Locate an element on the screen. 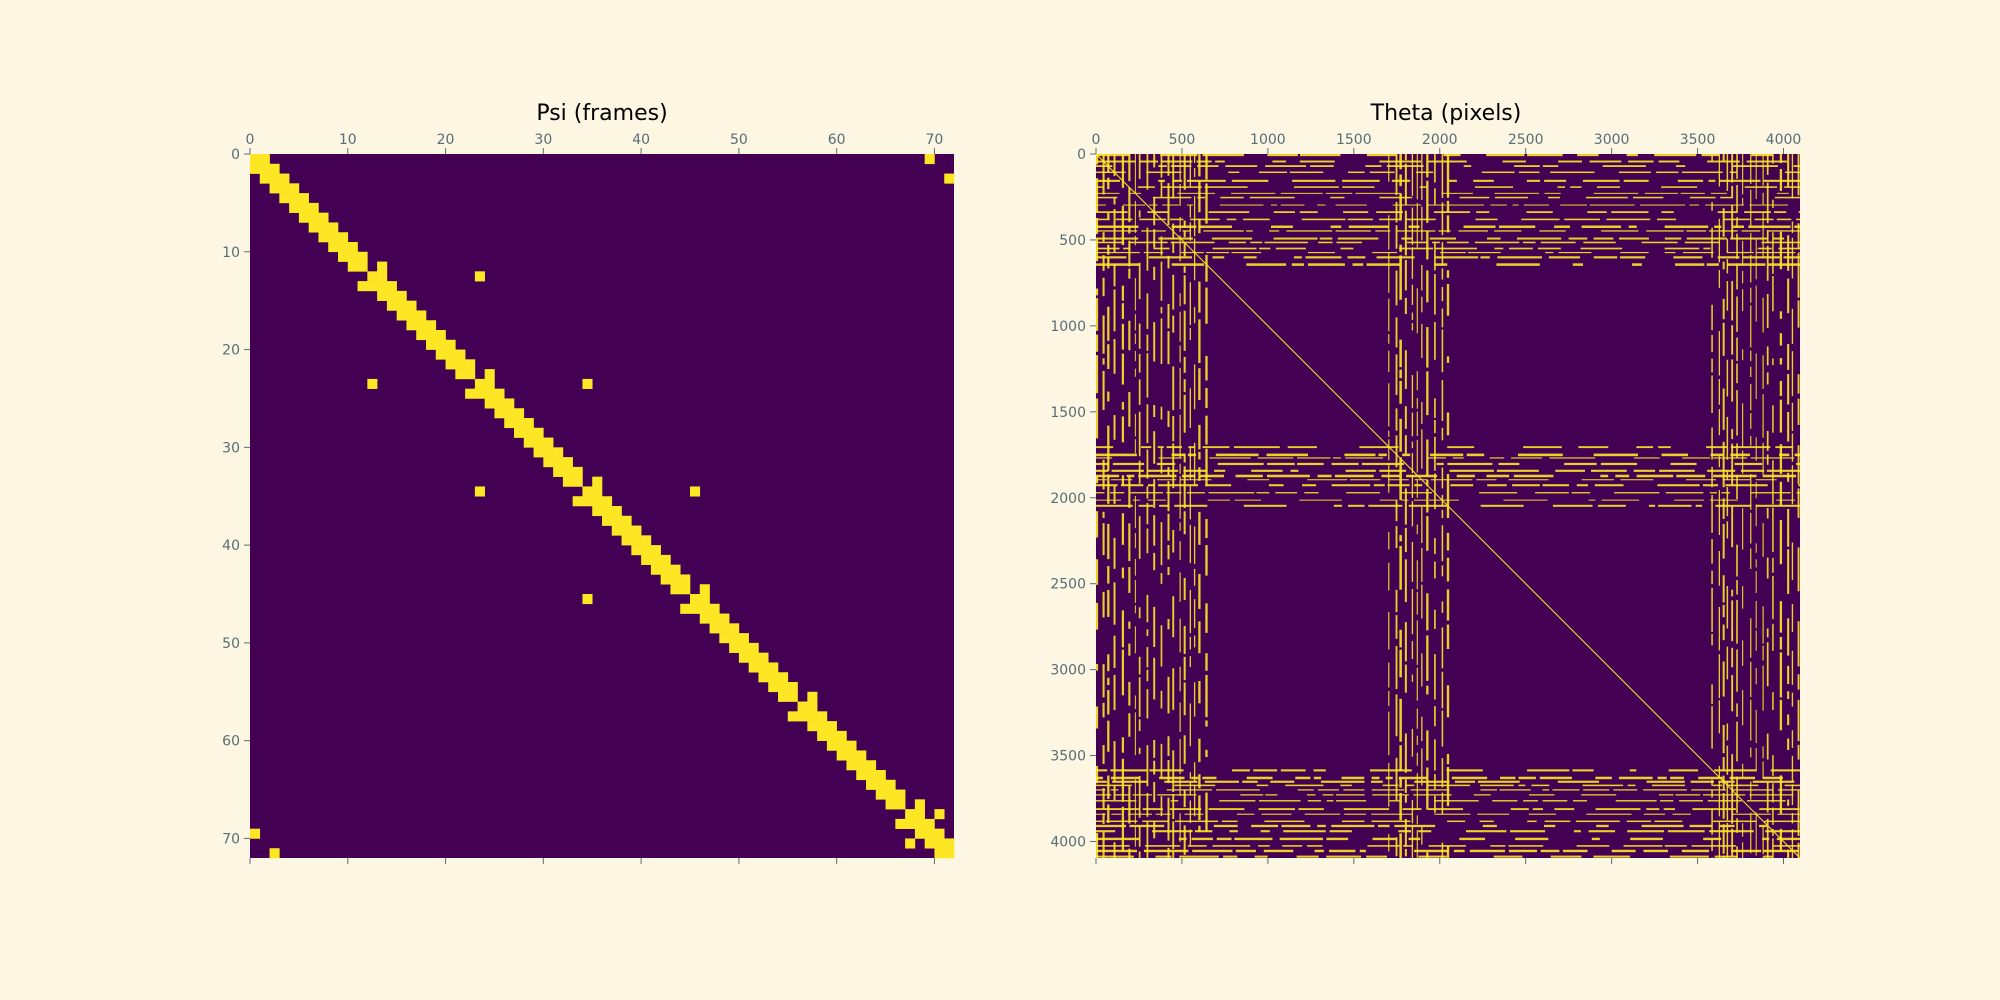 This screenshot has width=2000, height=1000. theta-xtick-label: 0 is located at coordinates (1096, 140).